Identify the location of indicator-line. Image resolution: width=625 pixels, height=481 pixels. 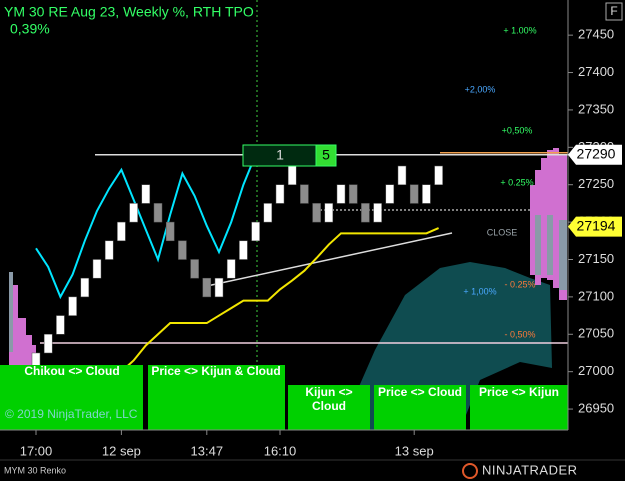
(146, 227).